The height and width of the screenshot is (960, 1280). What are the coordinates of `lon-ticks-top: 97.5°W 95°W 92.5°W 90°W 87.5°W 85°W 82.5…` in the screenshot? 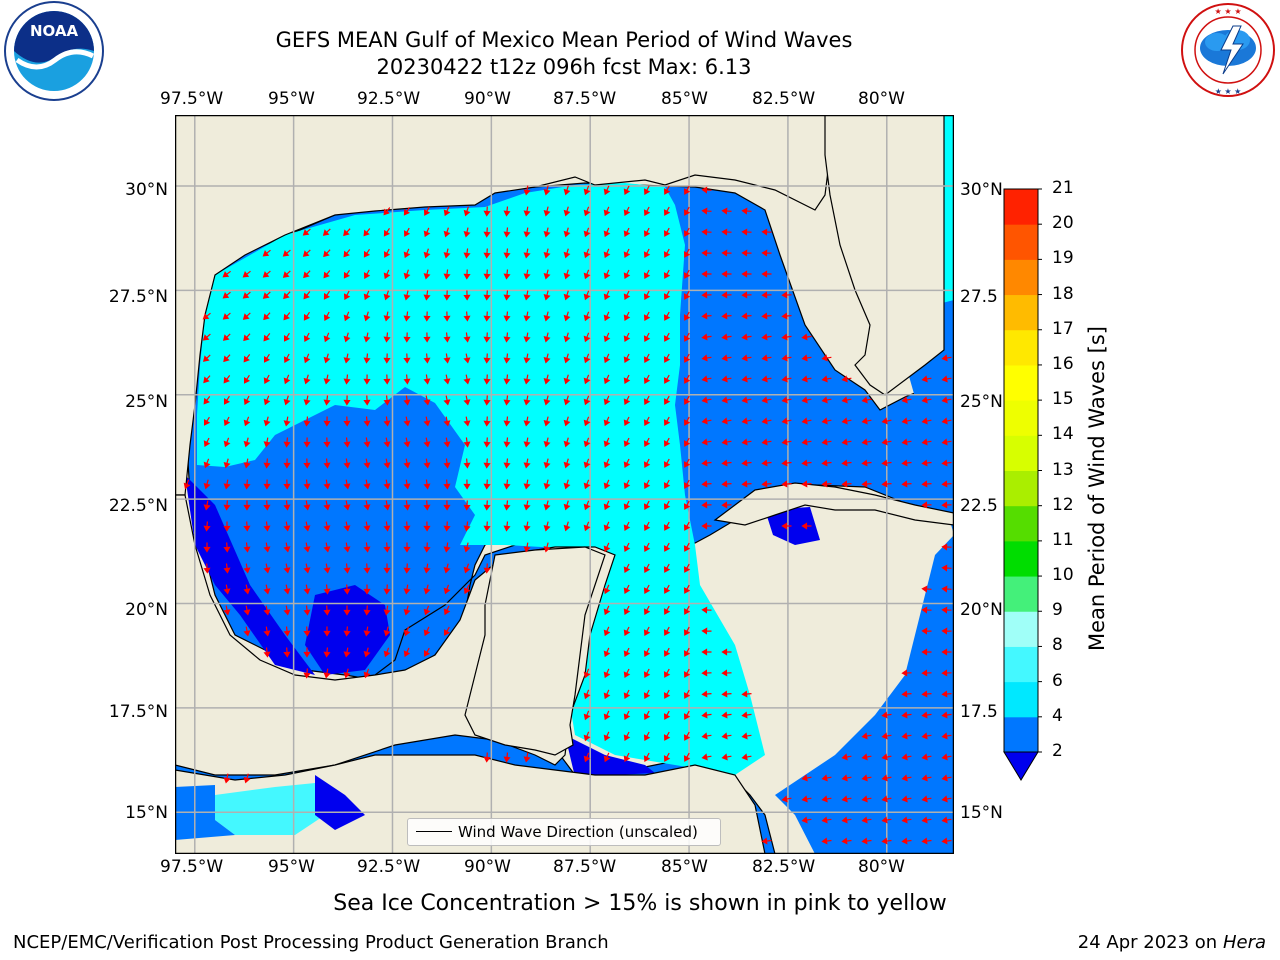 It's located at (640, 100).